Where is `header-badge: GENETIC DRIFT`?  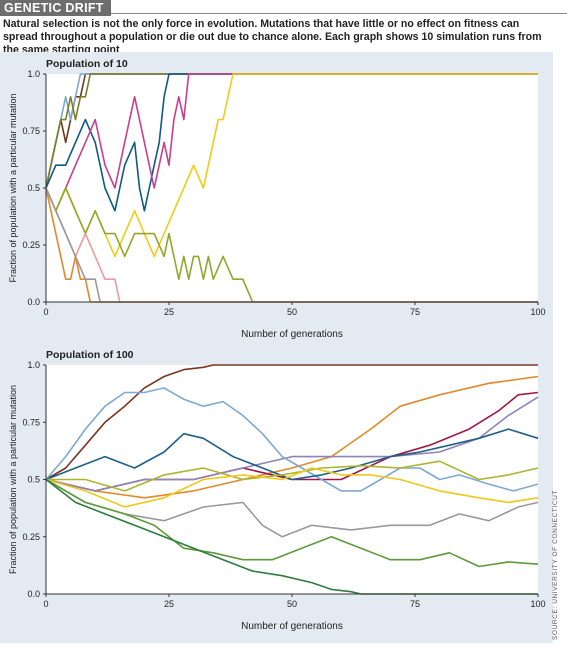 header-badge: GENETIC DRIFT is located at coordinates (55, 8).